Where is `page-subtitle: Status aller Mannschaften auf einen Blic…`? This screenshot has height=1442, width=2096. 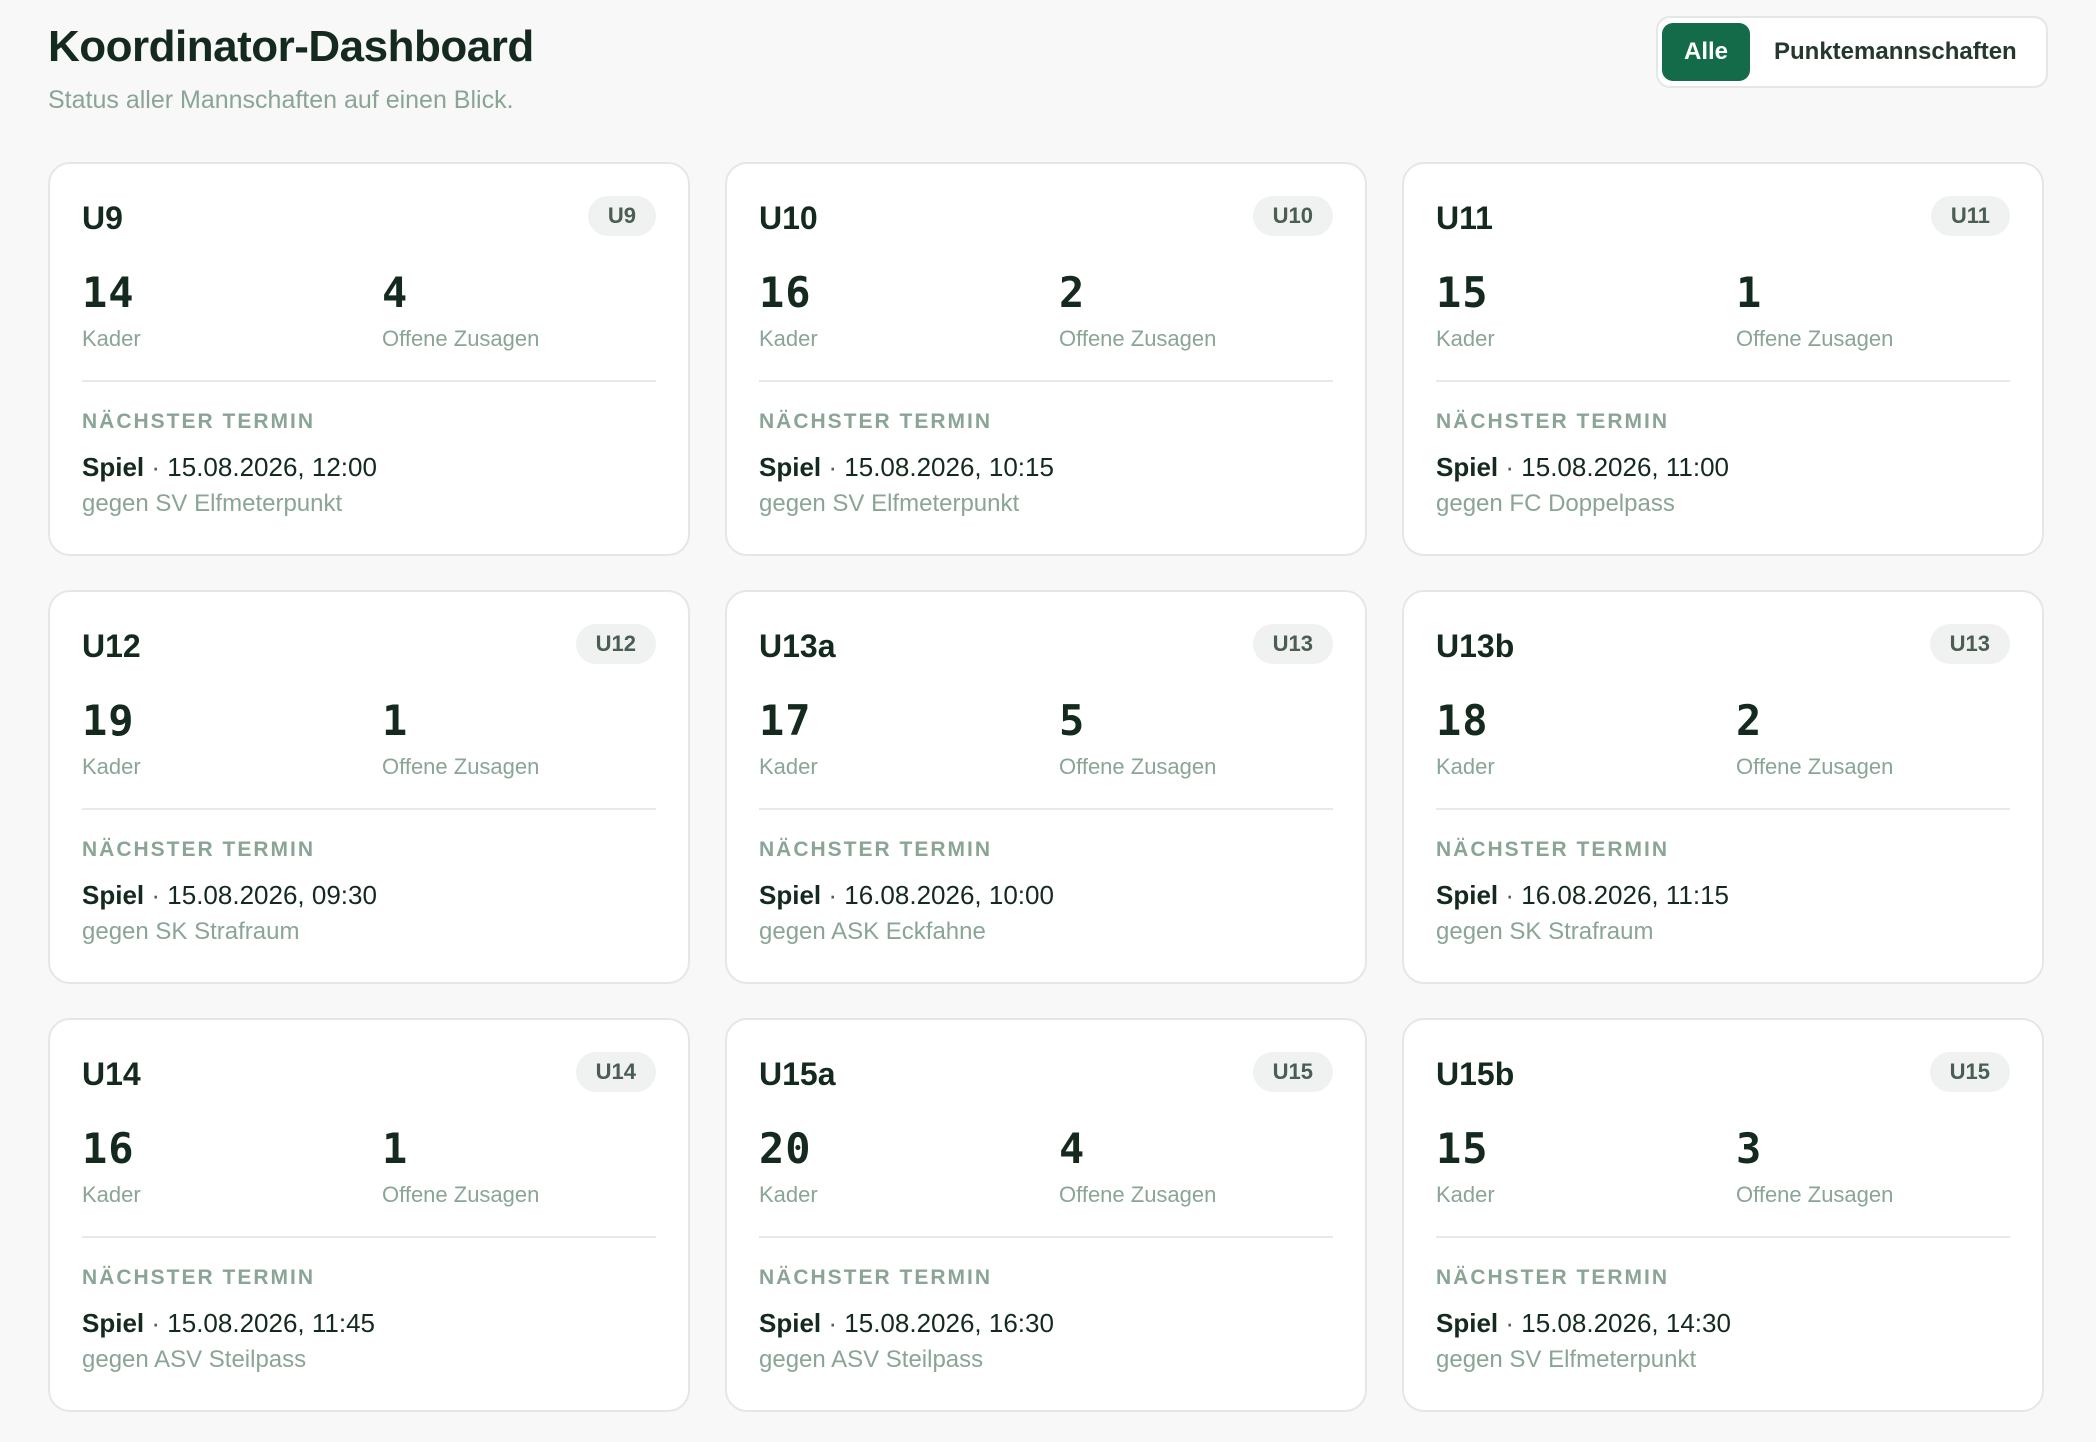
page-subtitle: Status aller Mannschaften auf einen Blic… is located at coordinates (281, 100).